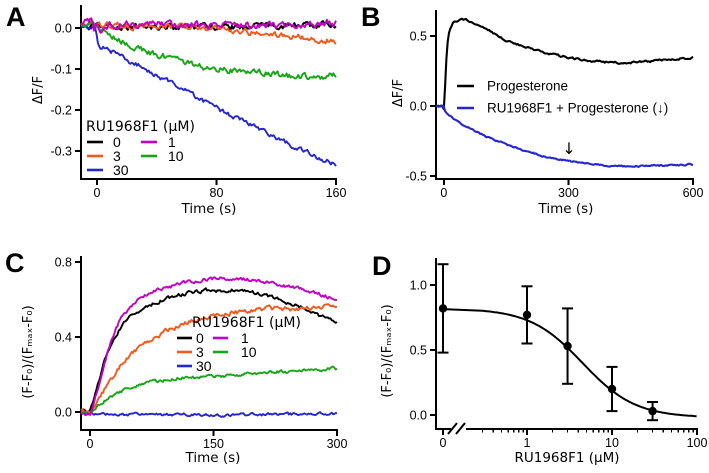 This screenshot has height=473, width=709. Describe the element at coordinates (61, 152) in the screenshot. I see `y-tick-label: -0.3` at that location.